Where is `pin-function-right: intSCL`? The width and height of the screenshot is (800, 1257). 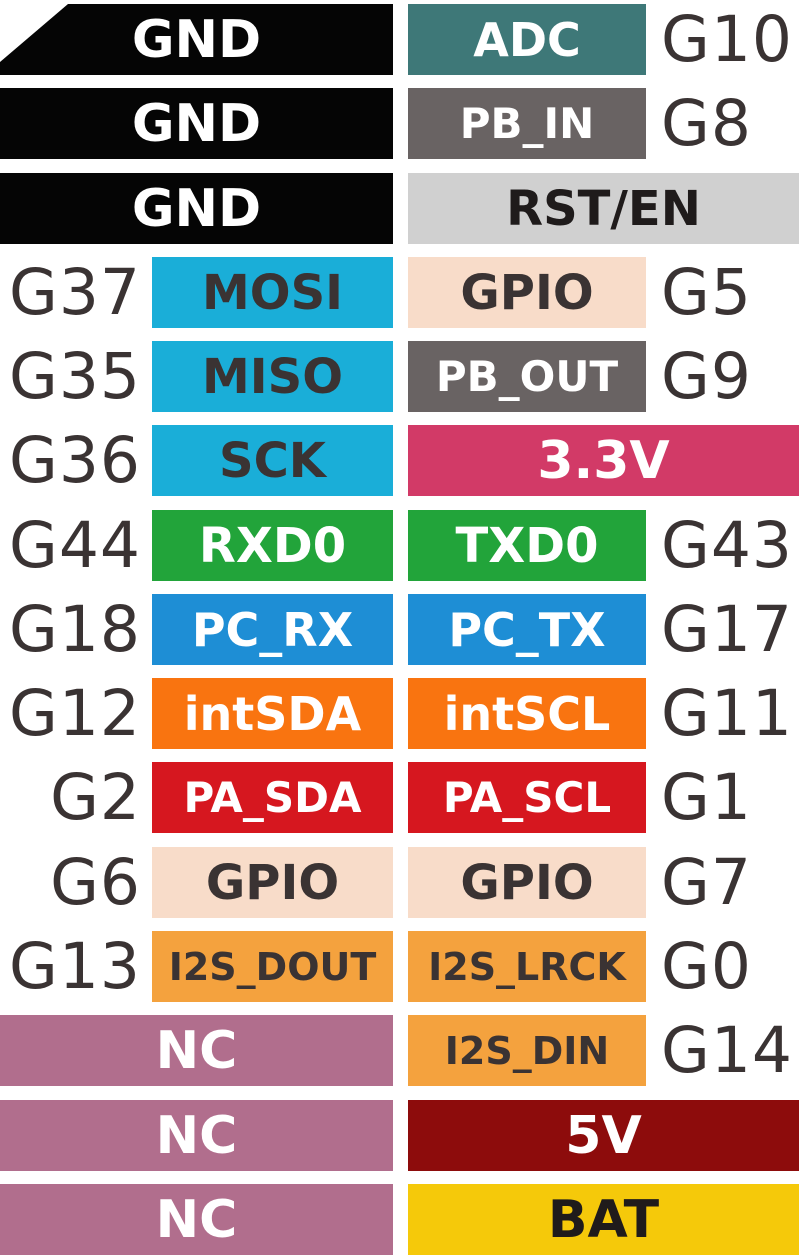
pin-function-right: intSCL is located at coordinates (527, 713).